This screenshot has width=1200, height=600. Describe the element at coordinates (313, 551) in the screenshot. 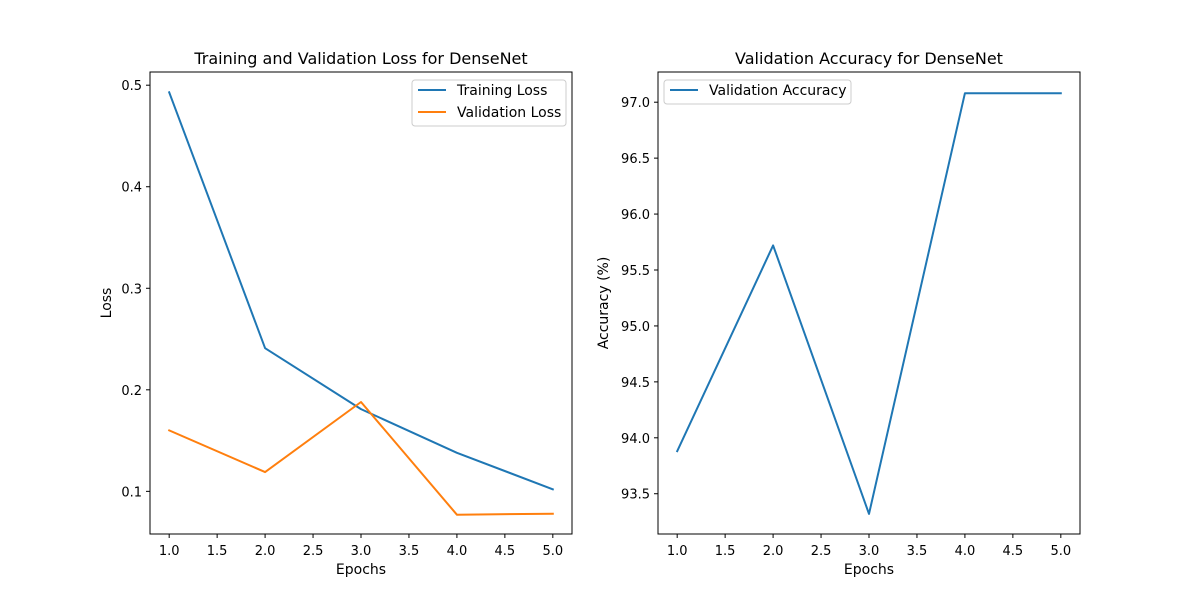

I see `loss-x-tick-label: 2.5` at that location.